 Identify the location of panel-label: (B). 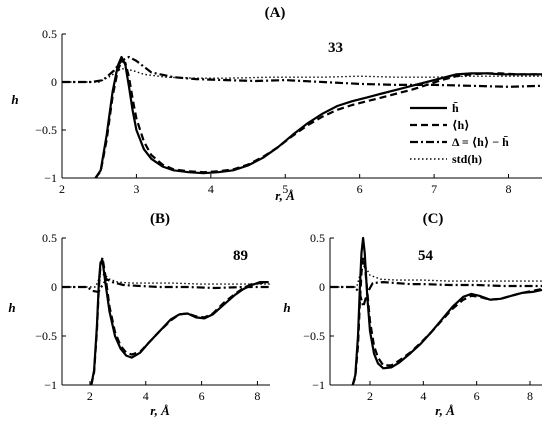
(160, 219).